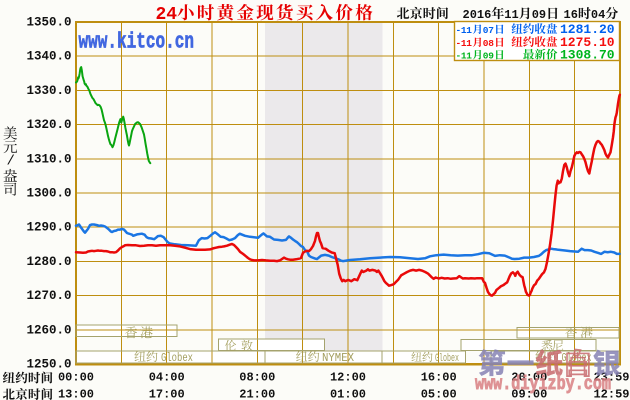 This screenshot has height=400, width=630. Describe the element at coordinates (76, 394) in the screenshot. I see `svg-text: 13:00` at that location.